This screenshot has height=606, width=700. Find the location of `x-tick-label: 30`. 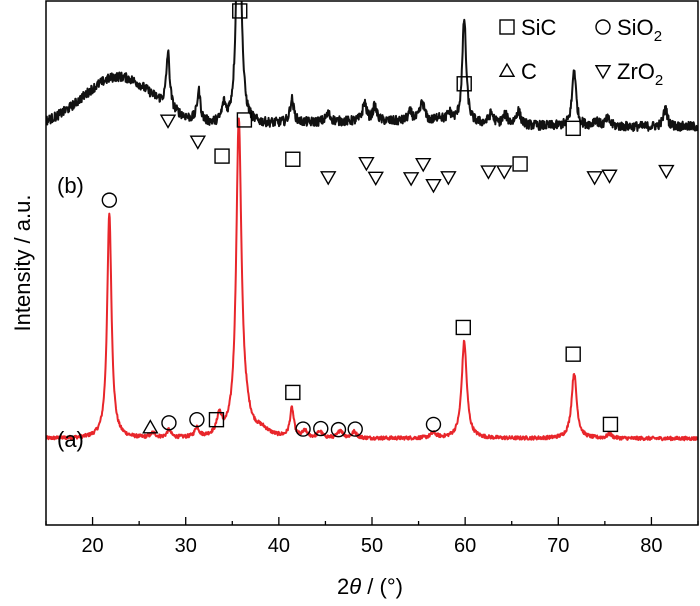

x-tick-label: 30 is located at coordinates (186, 546).